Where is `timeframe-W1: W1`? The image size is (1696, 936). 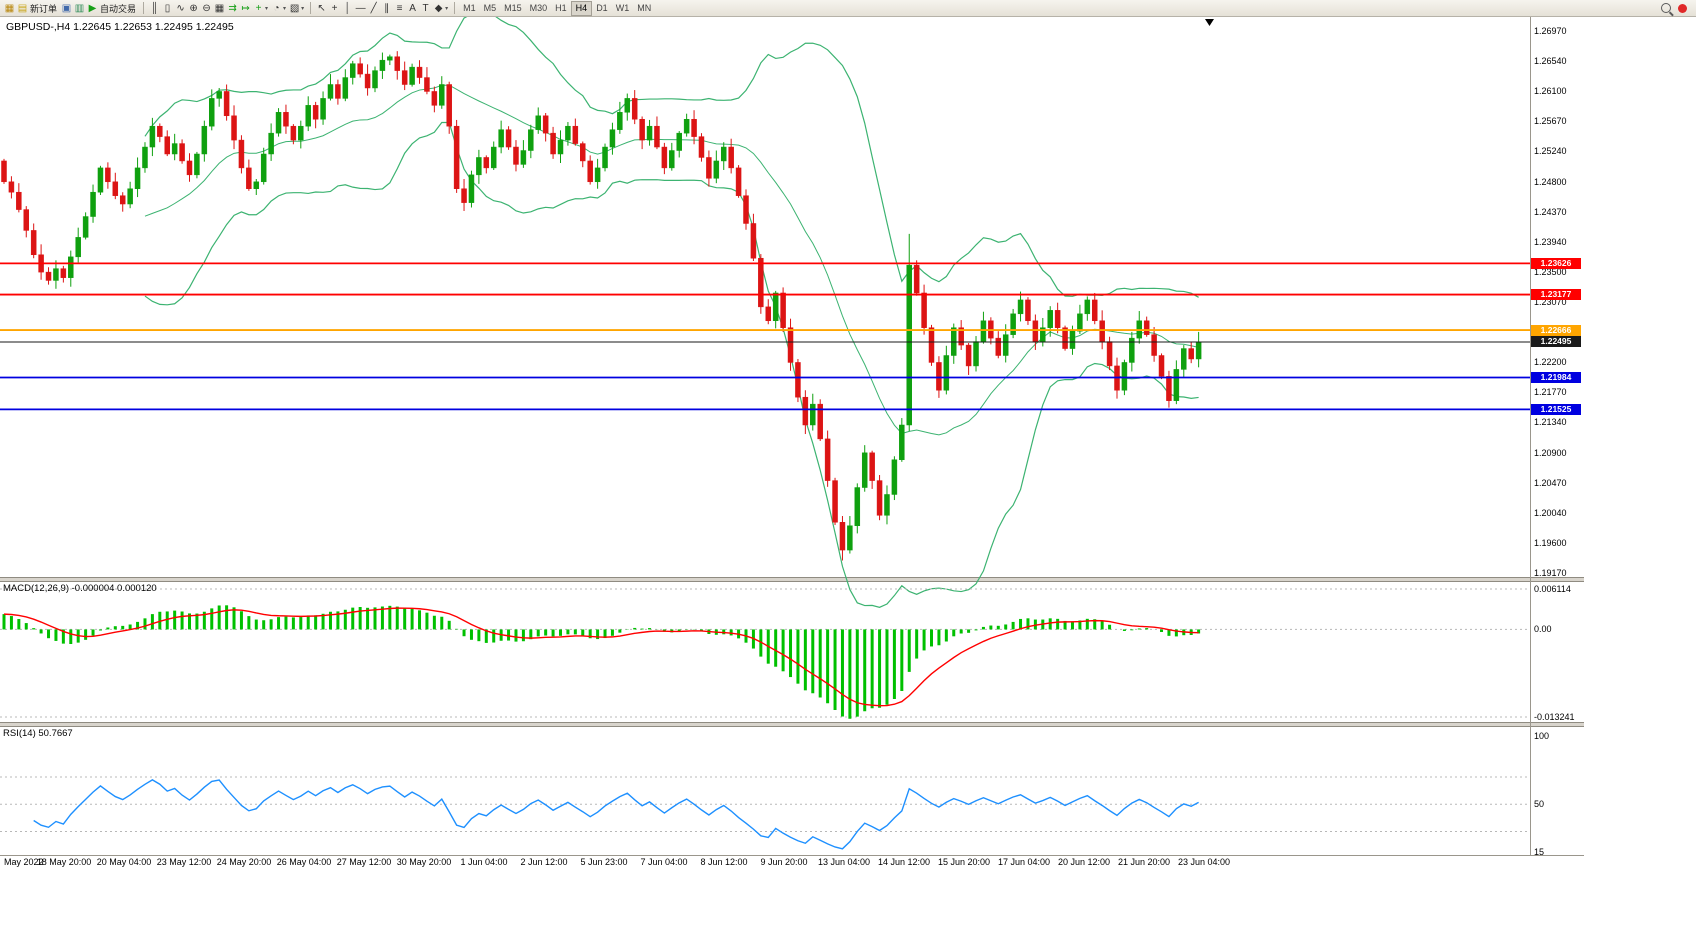
timeframe-W1: W1 is located at coordinates (622, 7).